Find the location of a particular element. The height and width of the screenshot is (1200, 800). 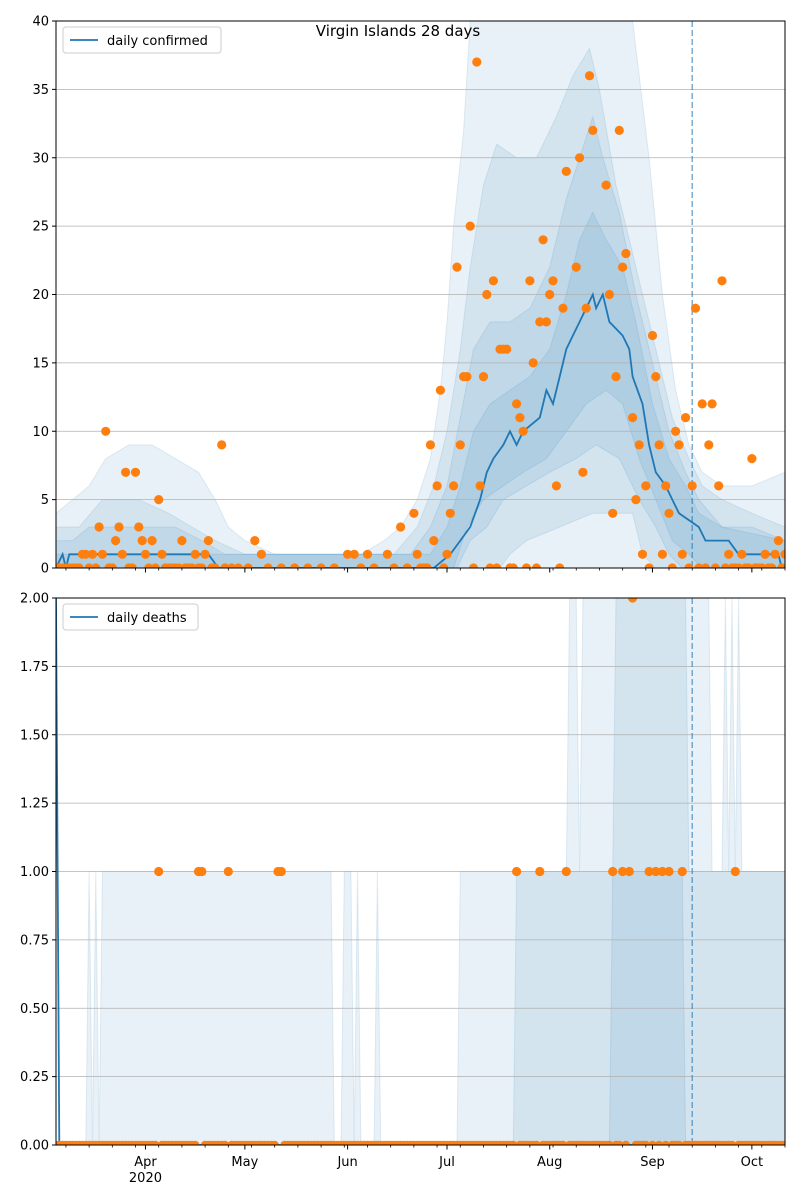

confirmed-y-tick-label: 30 is located at coordinates (40, 158).